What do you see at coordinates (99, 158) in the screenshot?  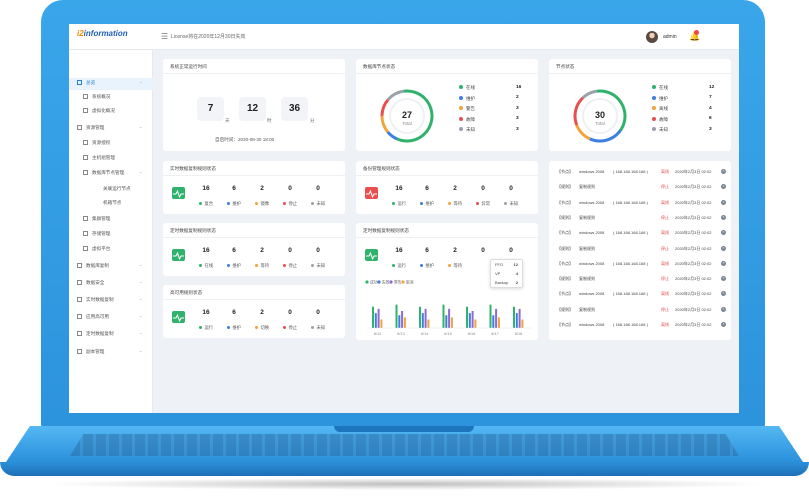 I see `sidebar-item-5: 主机组管理` at bounding box center [99, 158].